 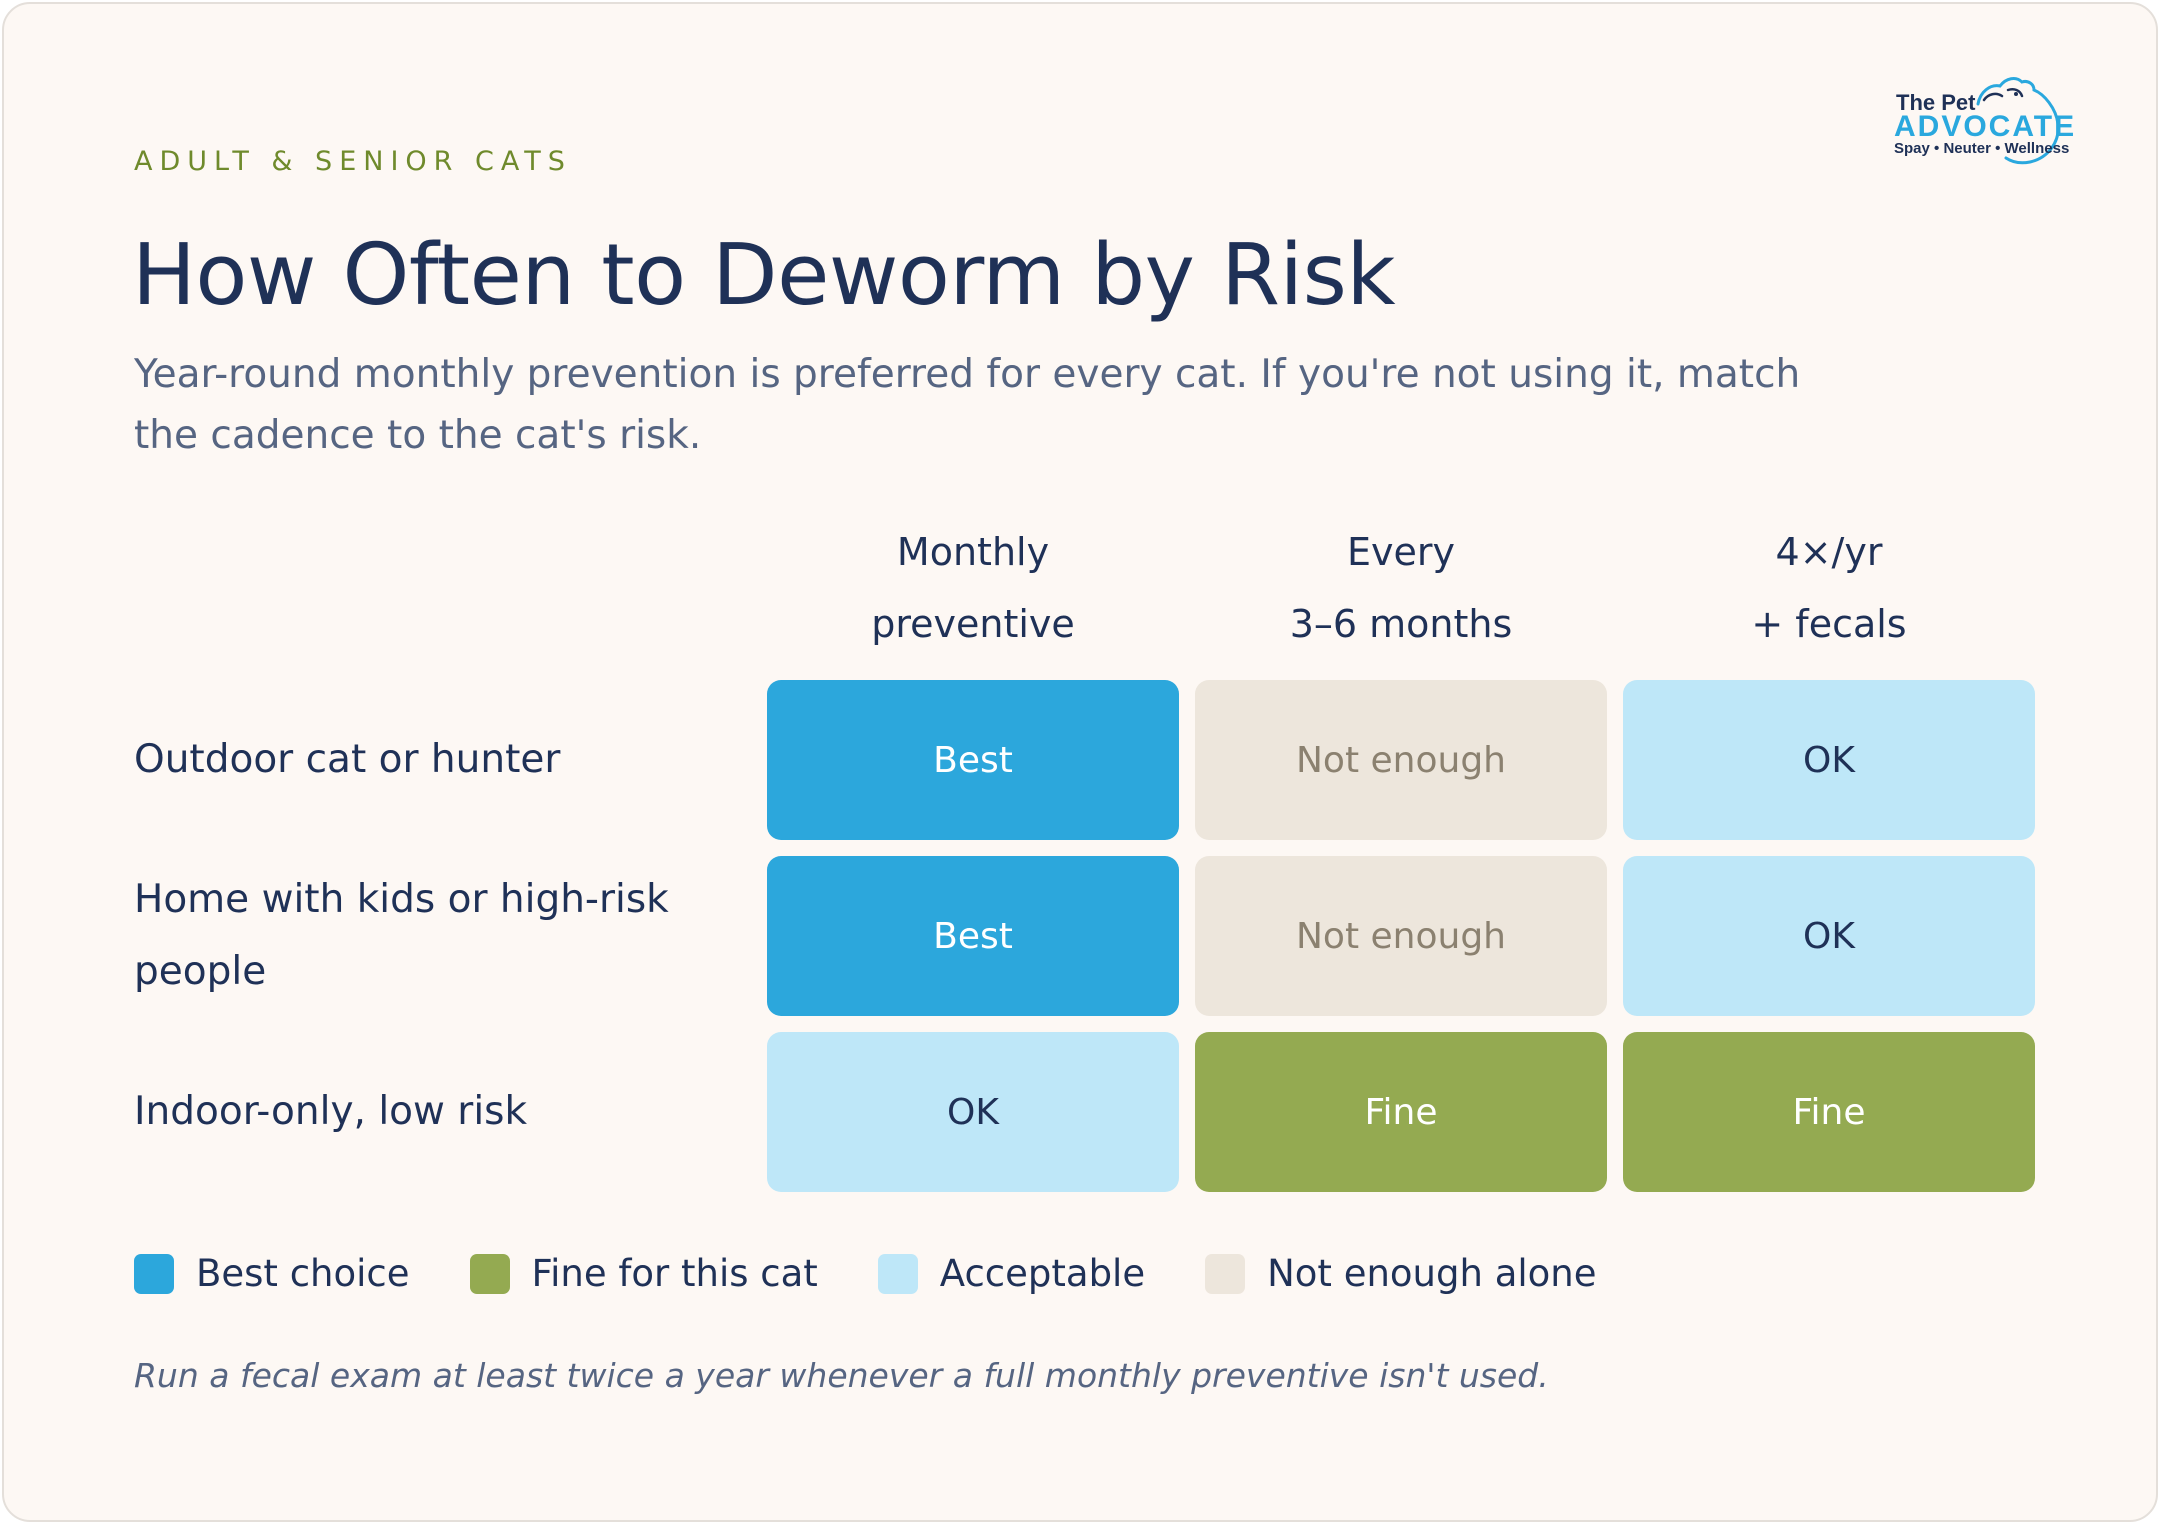 I want to click on row-label-indoor-only: Indoor-only, low risk, so click(x=331, y=1111).